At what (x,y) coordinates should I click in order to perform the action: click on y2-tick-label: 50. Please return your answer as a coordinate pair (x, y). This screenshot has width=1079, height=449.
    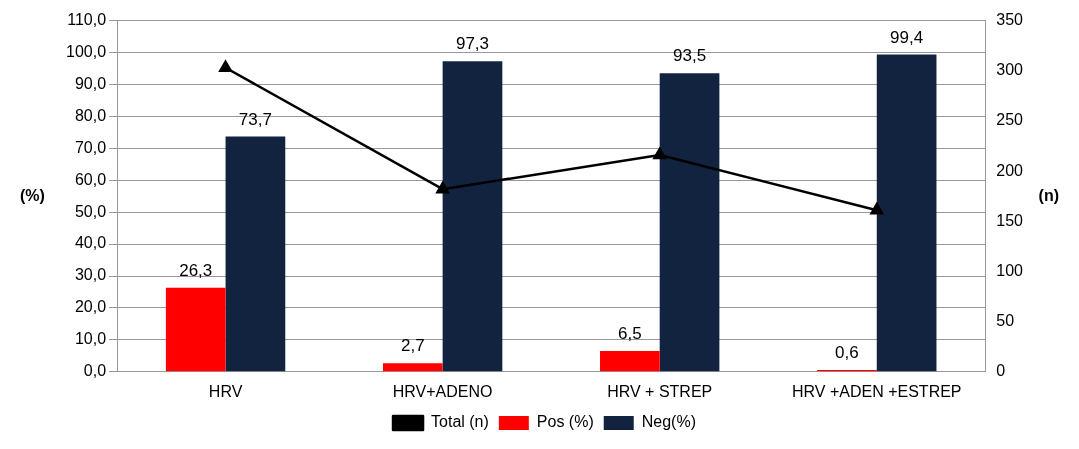
    Looking at the image, I should click on (1005, 321).